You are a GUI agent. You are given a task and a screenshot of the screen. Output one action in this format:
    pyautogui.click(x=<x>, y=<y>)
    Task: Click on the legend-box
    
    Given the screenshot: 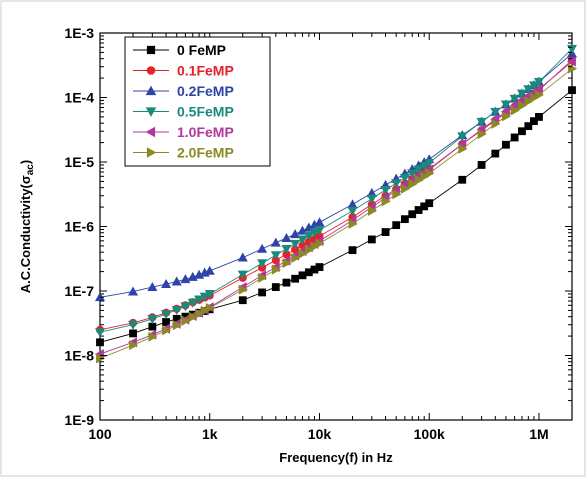 What is the action you would take?
    pyautogui.click(x=197, y=101)
    